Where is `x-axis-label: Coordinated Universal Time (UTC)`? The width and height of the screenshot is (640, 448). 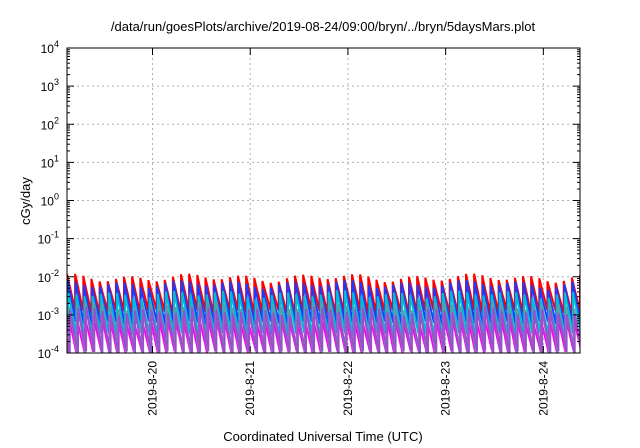 x-axis-label: Coordinated Universal Time (UTC) is located at coordinates (322, 436).